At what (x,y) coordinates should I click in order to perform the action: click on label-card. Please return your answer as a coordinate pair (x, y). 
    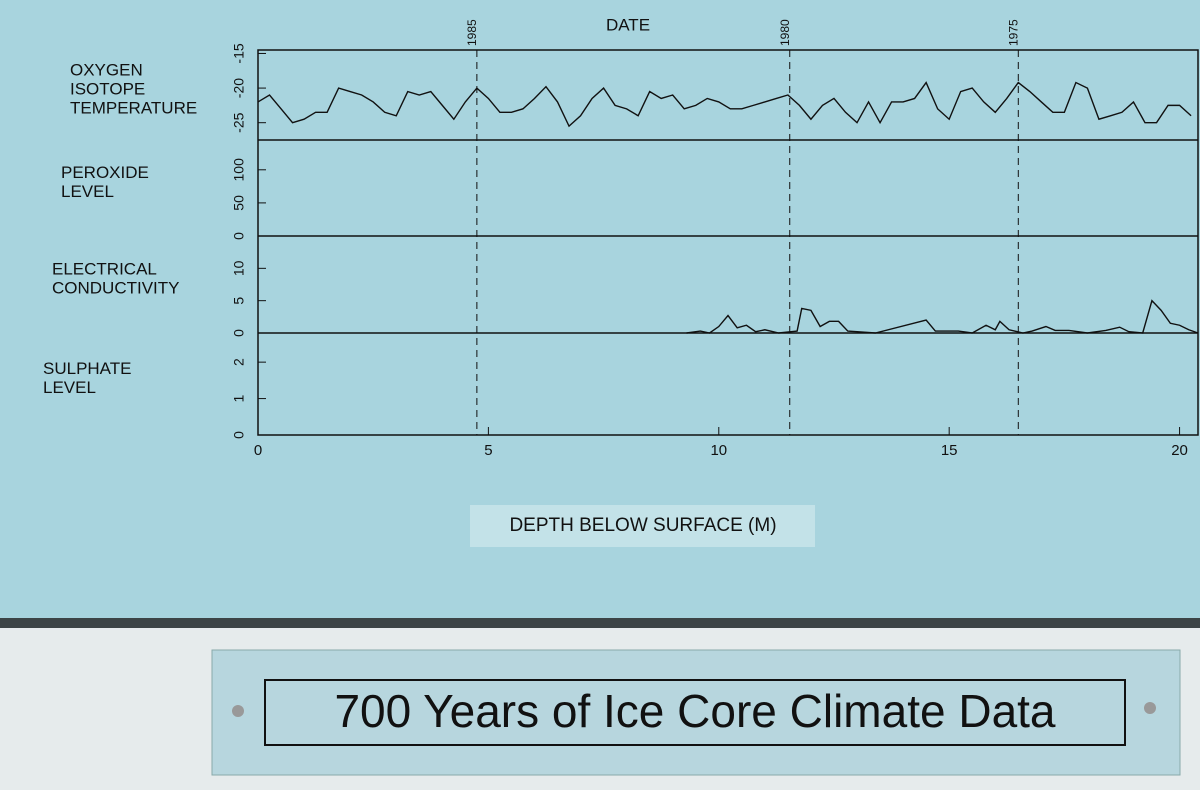
    Looking at the image, I should click on (642, 526).